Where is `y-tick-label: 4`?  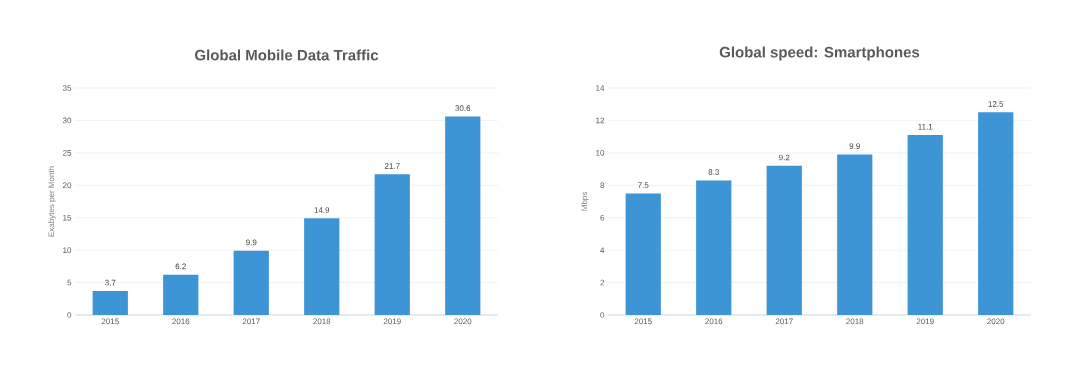
y-tick-label: 4 is located at coordinates (602, 250).